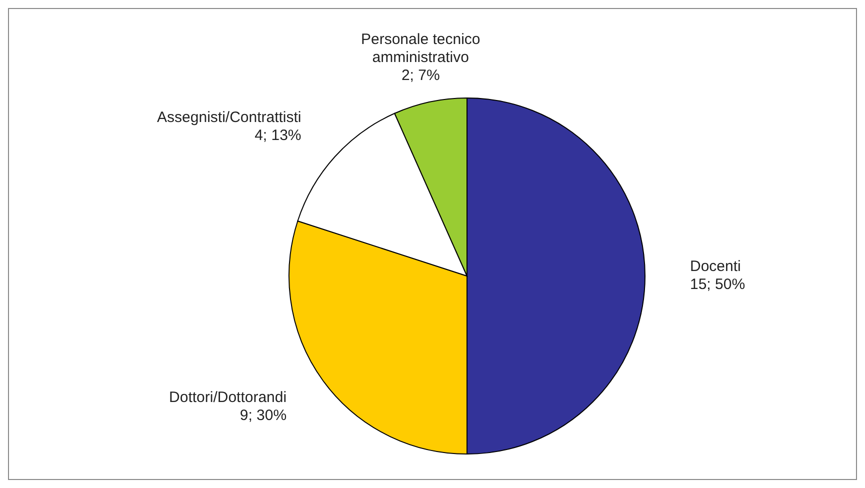  I want to click on slice-label: Dottori/Dottorandi, so click(228, 397).